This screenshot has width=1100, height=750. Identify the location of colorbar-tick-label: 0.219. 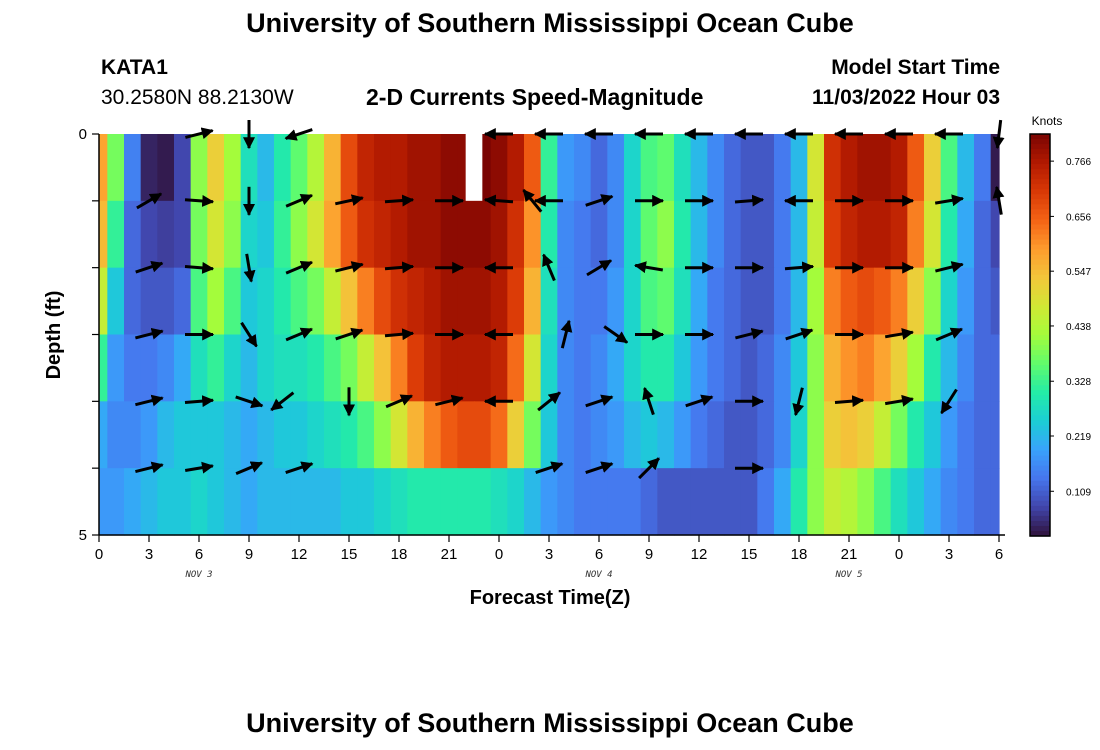
(1078, 437).